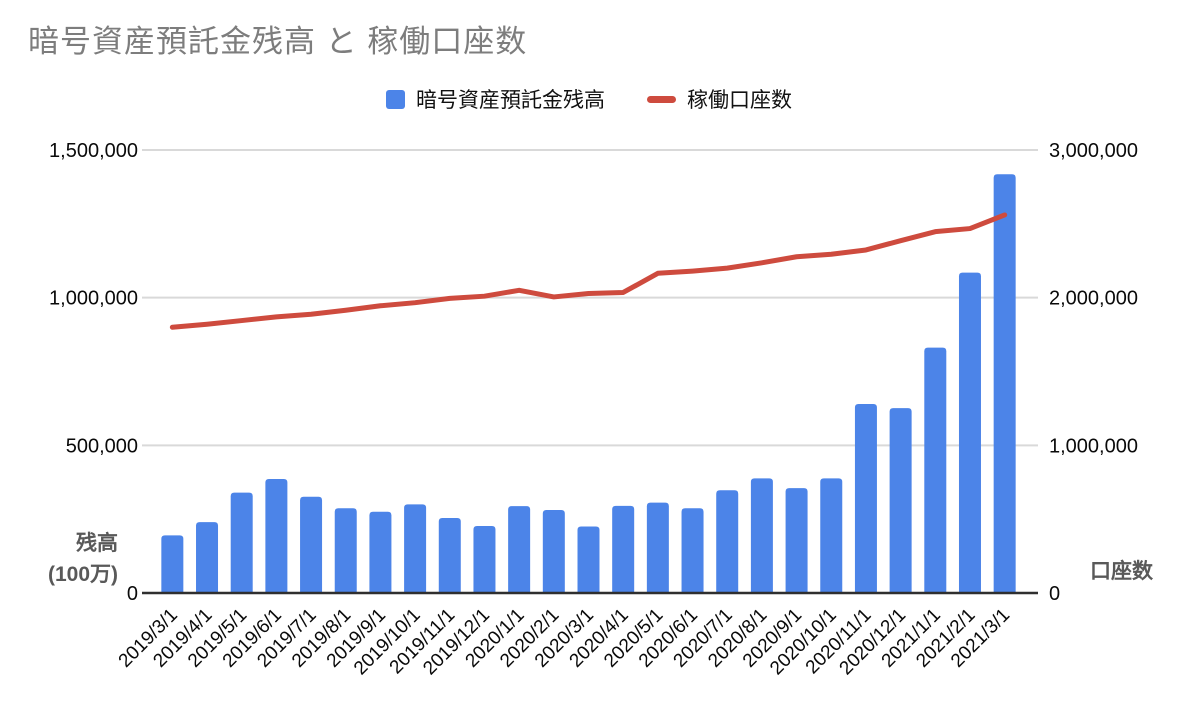 The height and width of the screenshot is (720, 1178). Describe the element at coordinates (1093, 299) in the screenshot. I see `svg-text: 2,000,000` at that location.